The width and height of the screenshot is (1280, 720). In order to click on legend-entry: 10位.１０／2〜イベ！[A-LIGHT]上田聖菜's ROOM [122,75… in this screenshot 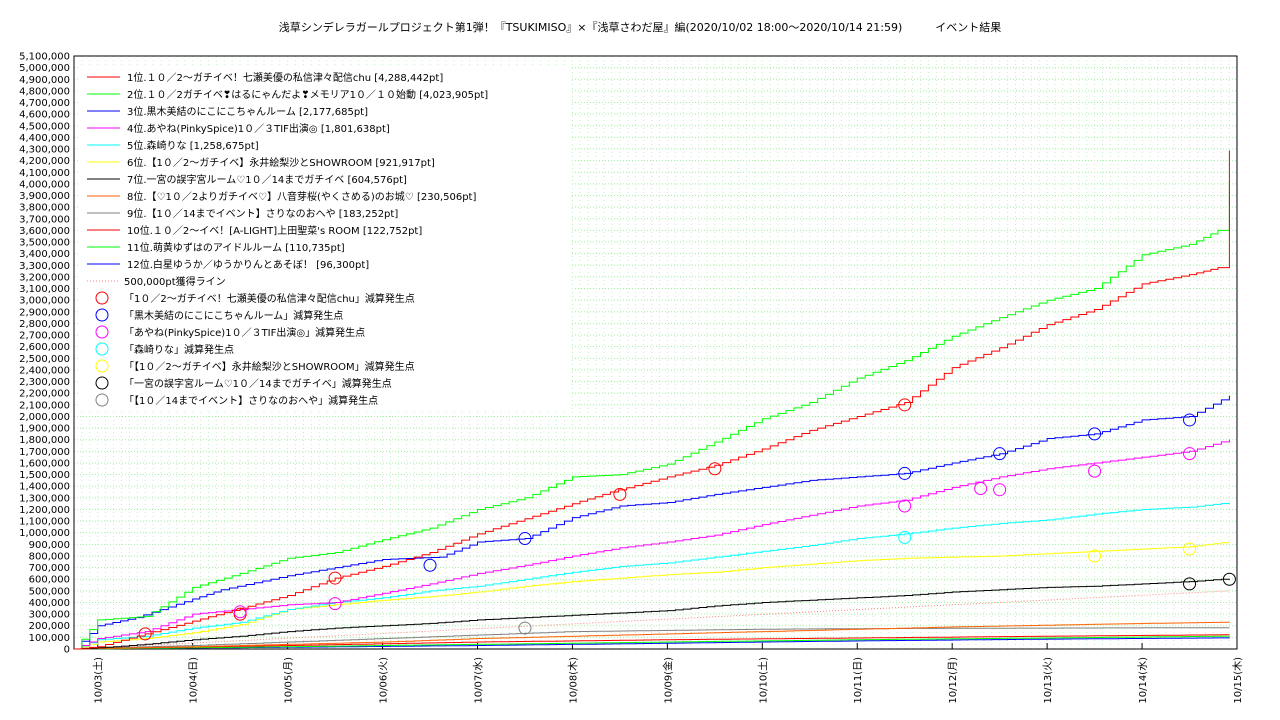, I will do `click(274, 230)`.